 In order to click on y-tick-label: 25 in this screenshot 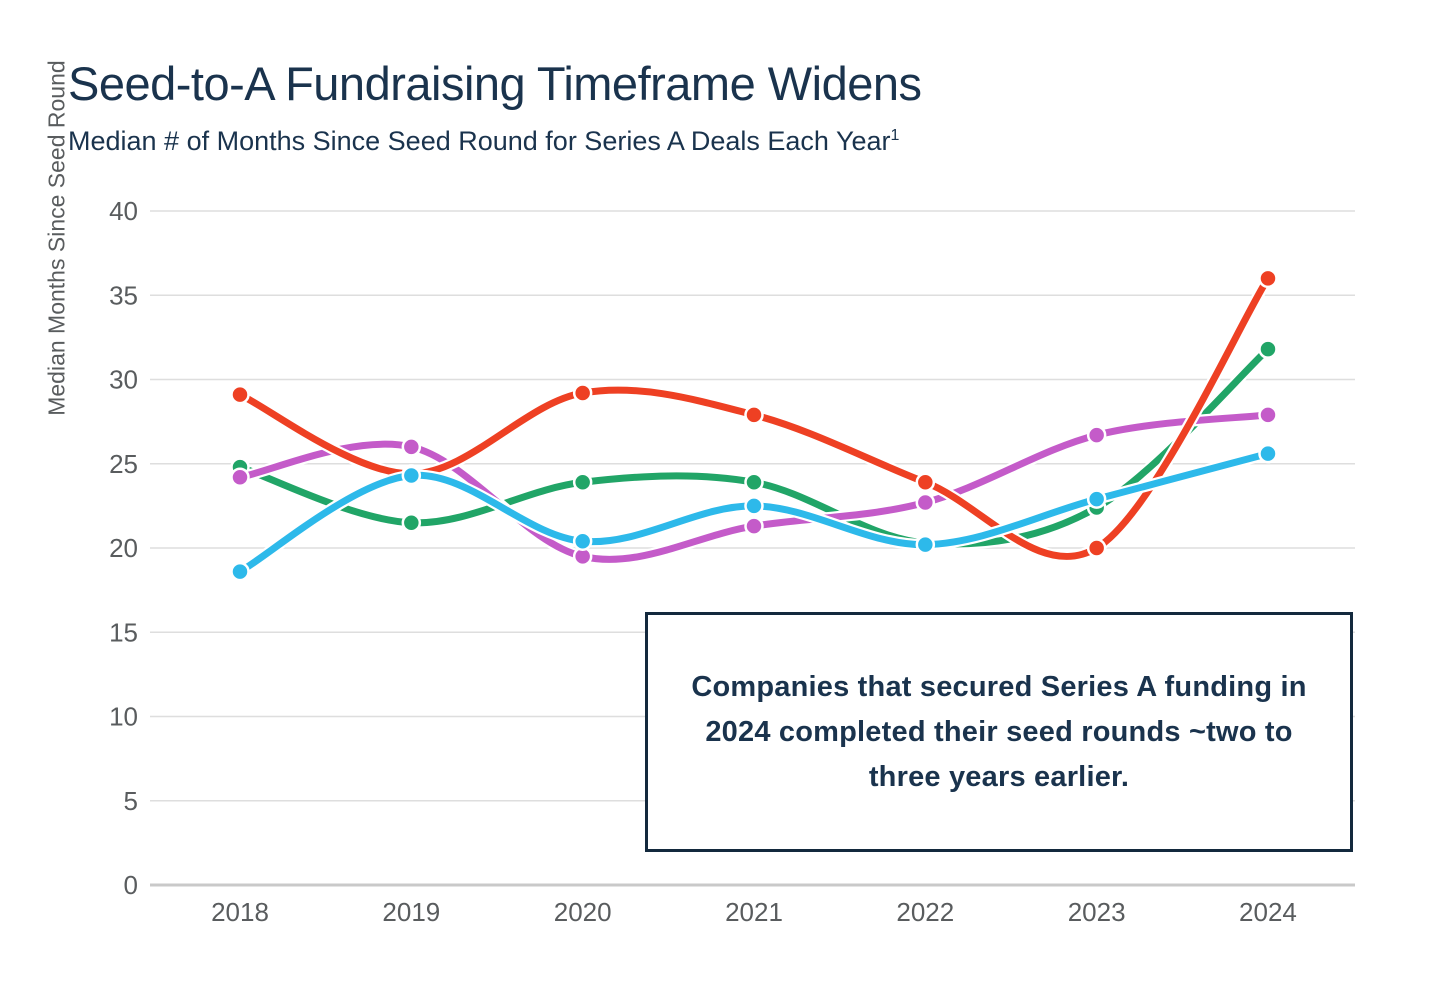, I will do `click(123, 464)`.